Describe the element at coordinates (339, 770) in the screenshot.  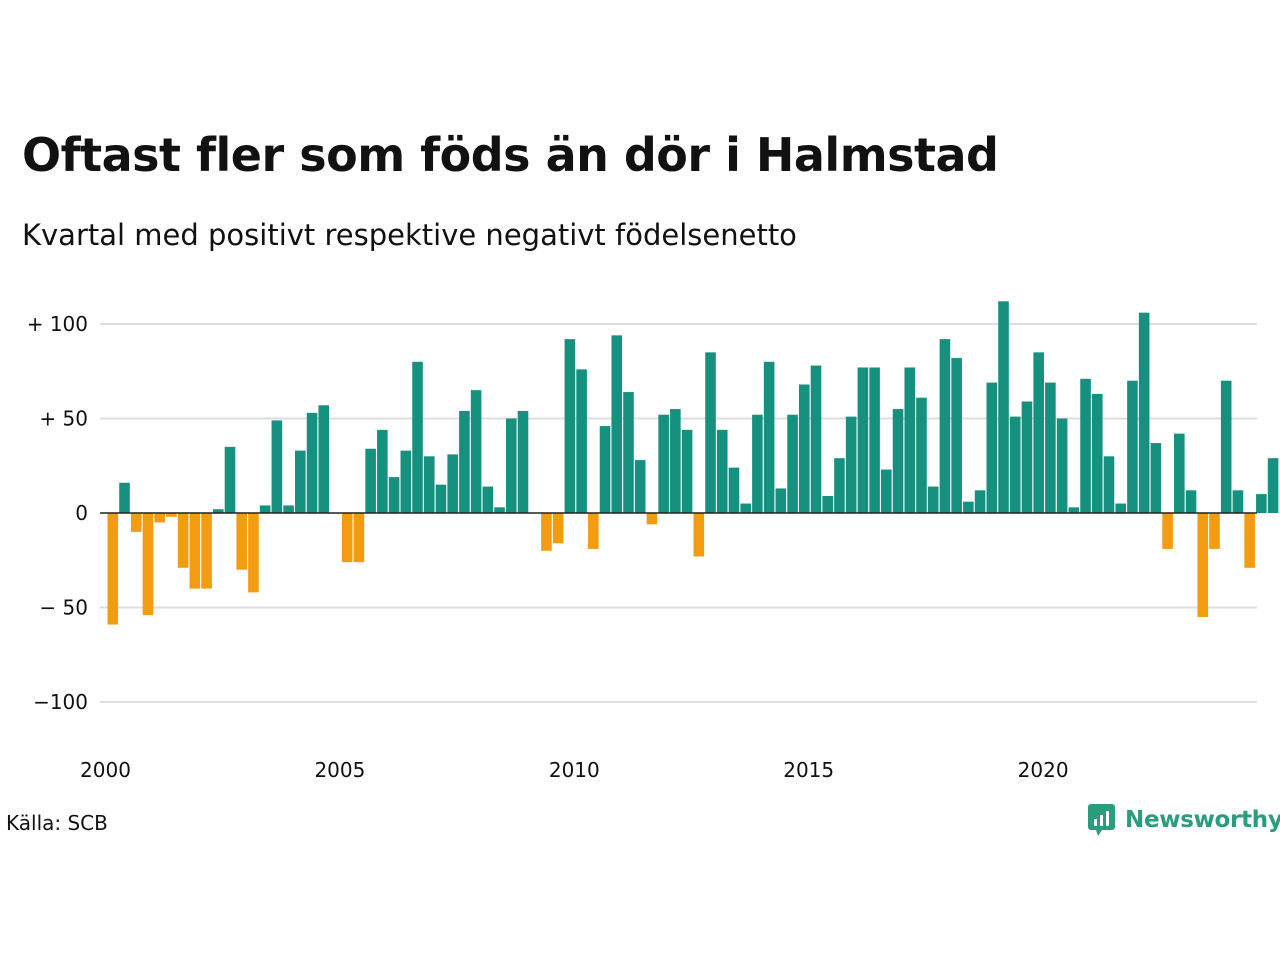
I see `x-tick-label: 2005` at that location.